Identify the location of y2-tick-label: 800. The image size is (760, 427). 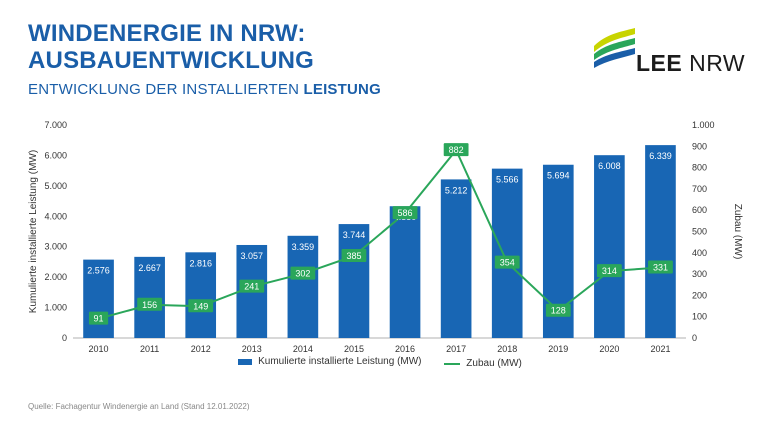
(699, 168).